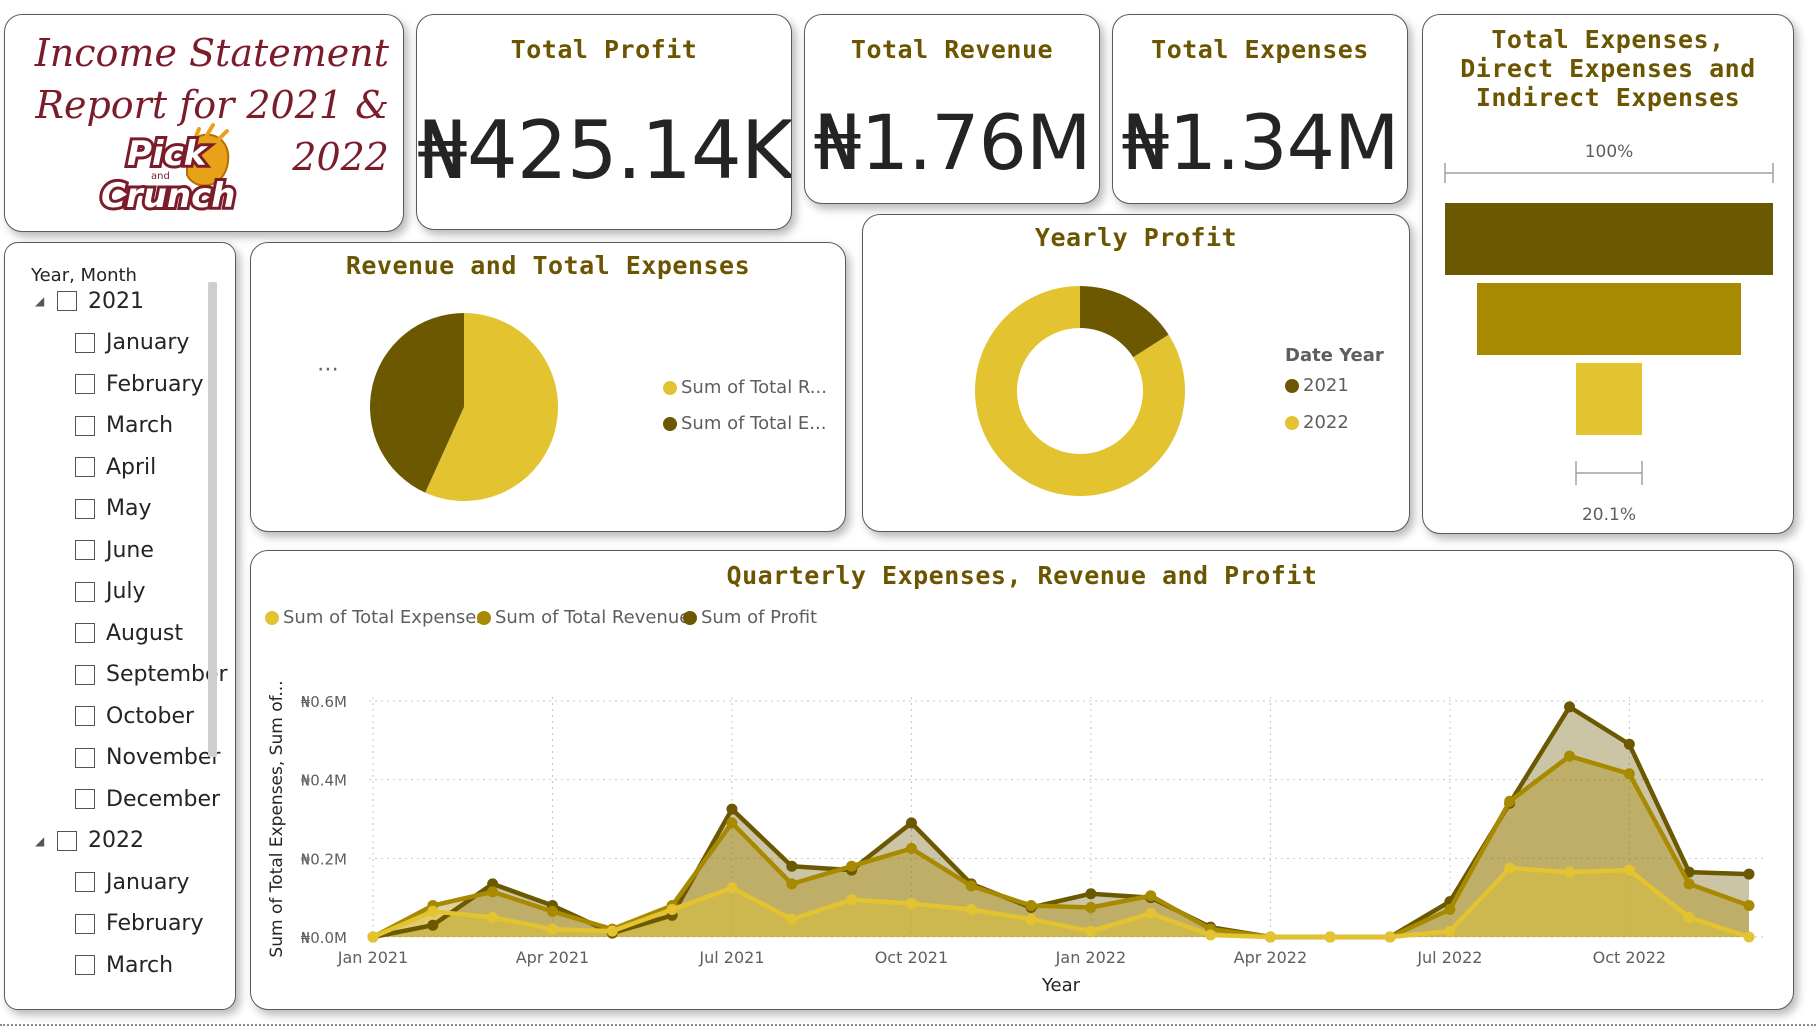 The width and height of the screenshot is (1816, 1030). Describe the element at coordinates (134, 716) in the screenshot. I see `slicer-month-october: October` at that location.